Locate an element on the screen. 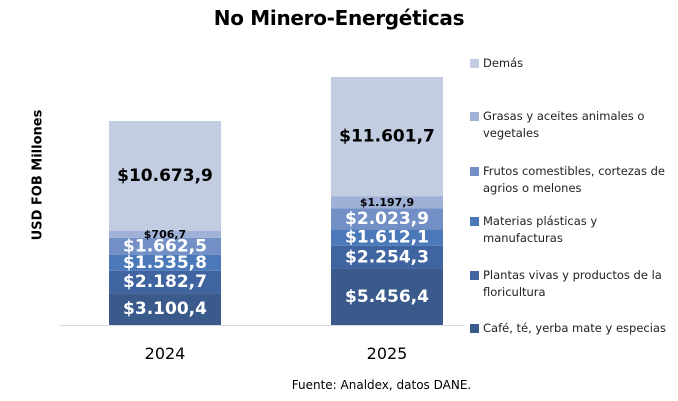  legend-label: Café, té, yerba mate y especias is located at coordinates (574, 328).